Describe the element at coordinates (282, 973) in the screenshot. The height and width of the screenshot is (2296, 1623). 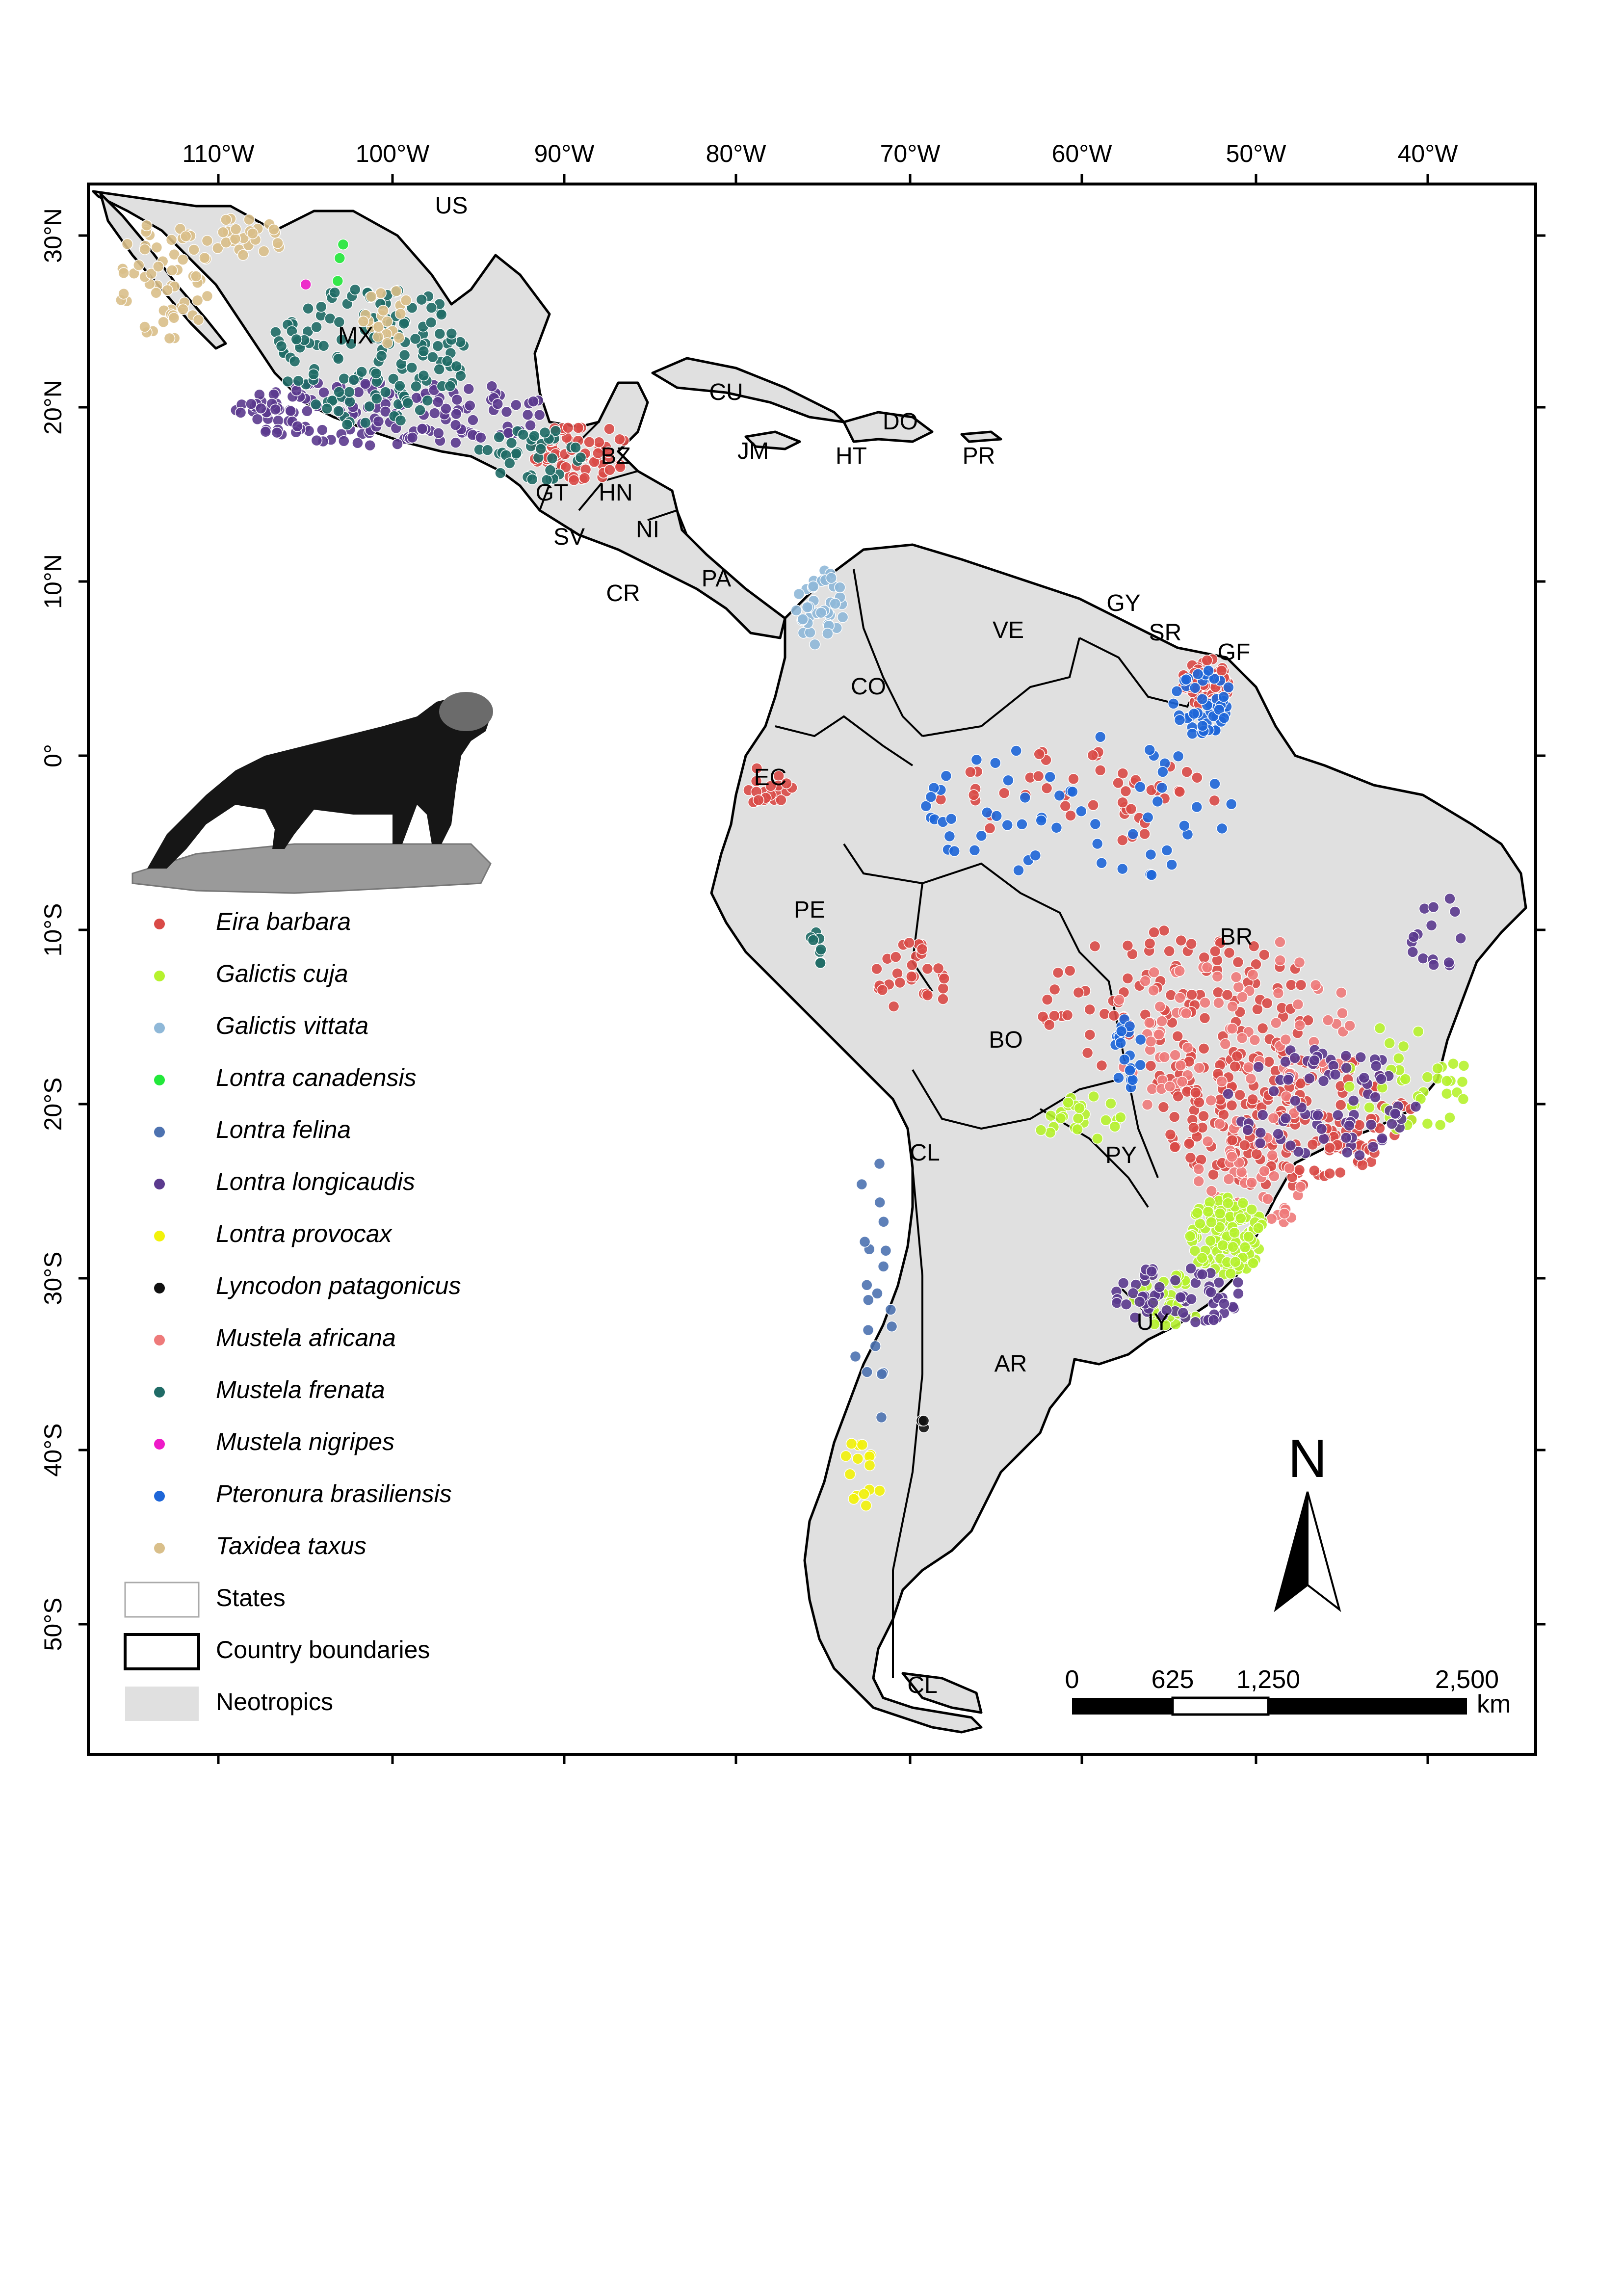
I see `legend-label: Galictis cuja` at that location.